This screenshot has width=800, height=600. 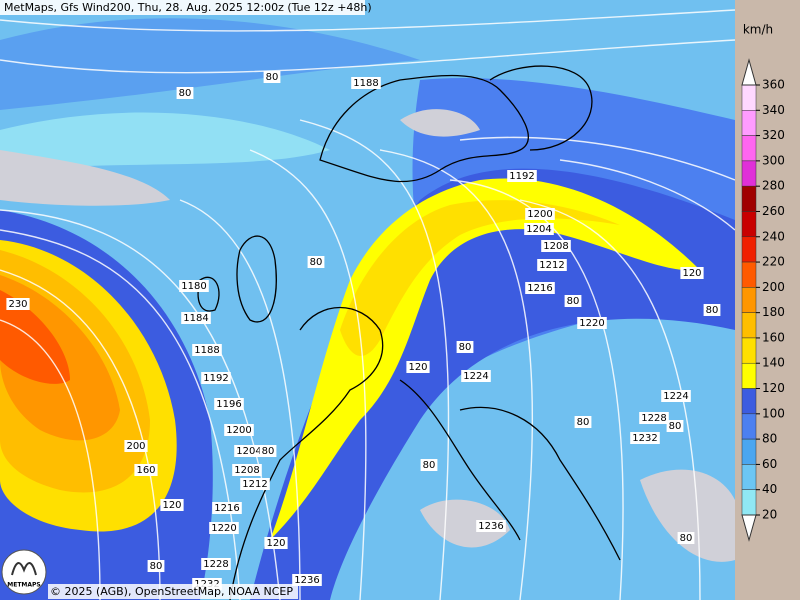 I want to click on colorbar-label: 160, so click(x=773, y=337).